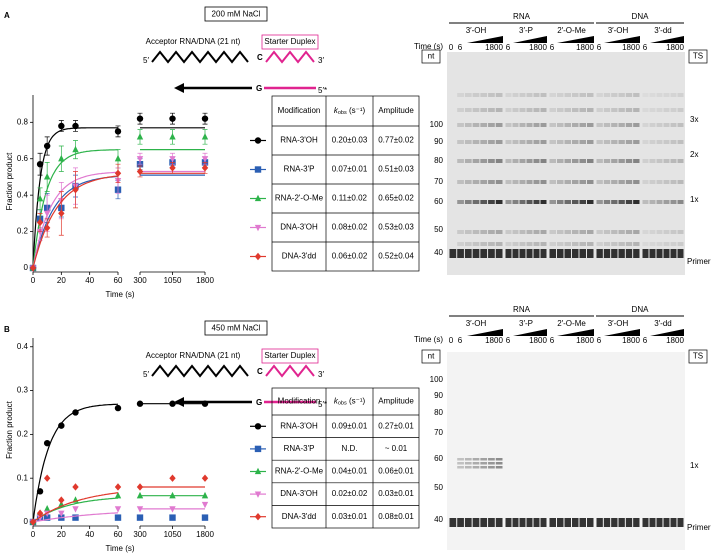 This screenshot has width=713, height=554. I want to click on legend-label: RNA-3'OH, so click(299, 140).